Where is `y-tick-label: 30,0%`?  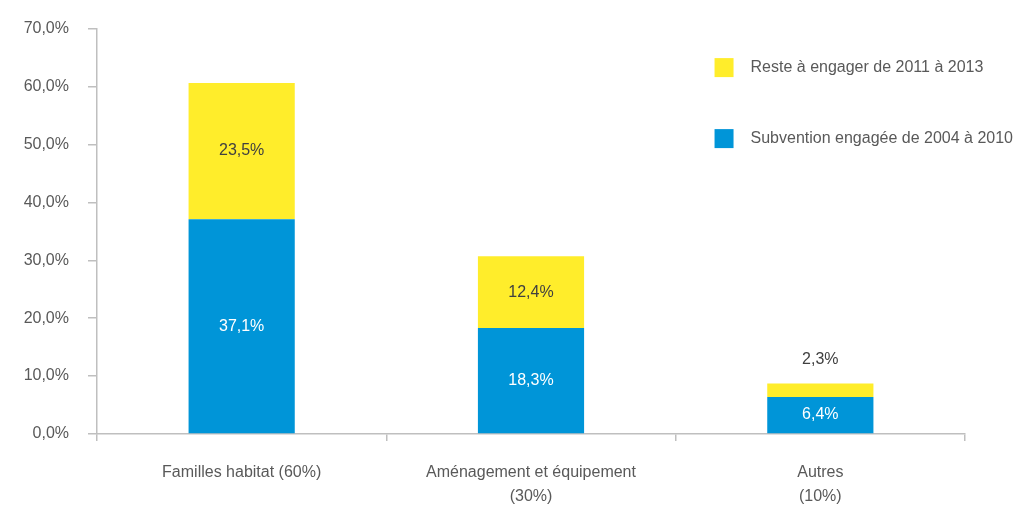 y-tick-label: 30,0% is located at coordinates (46, 259).